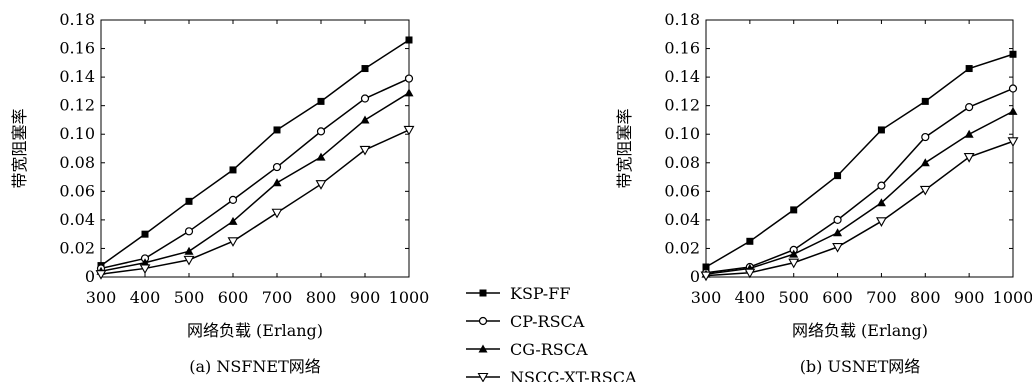 The image size is (1032, 382). What do you see at coordinates (321, 297) in the screenshot?
I see `x-tick-label: 800` at bounding box center [321, 297].